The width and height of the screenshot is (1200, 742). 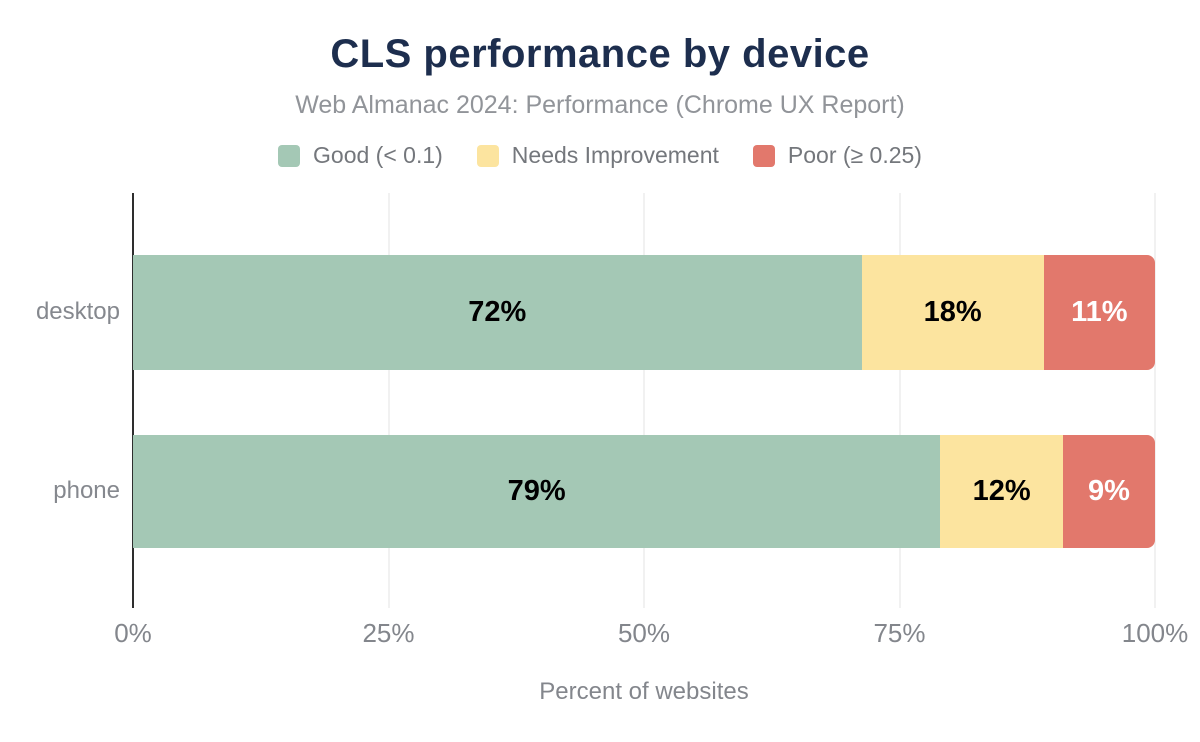 I want to click on legend-label-needs-improvement: Needs Improvement, so click(x=615, y=155).